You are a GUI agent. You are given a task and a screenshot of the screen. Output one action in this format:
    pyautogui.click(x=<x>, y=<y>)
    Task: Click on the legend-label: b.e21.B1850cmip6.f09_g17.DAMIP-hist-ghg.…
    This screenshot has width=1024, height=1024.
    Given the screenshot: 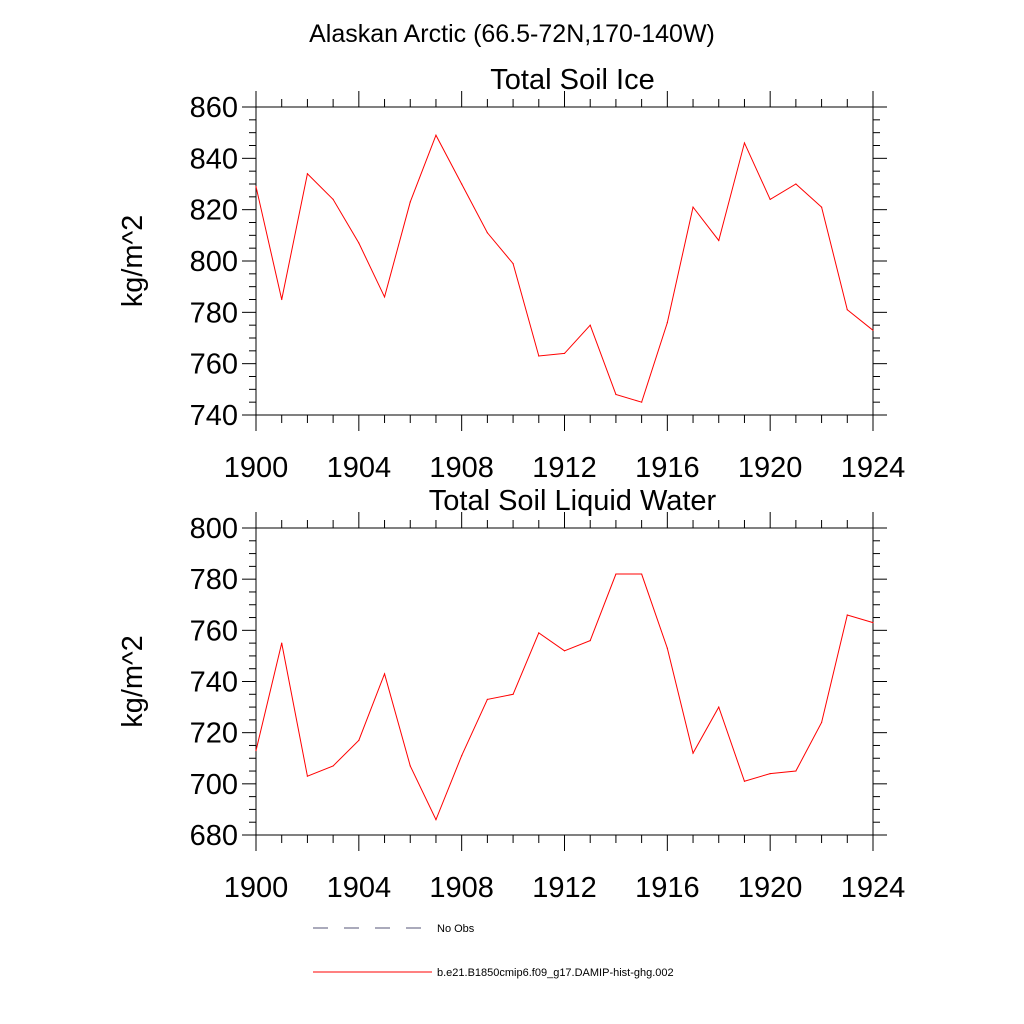 What is the action you would take?
    pyautogui.click(x=555, y=973)
    